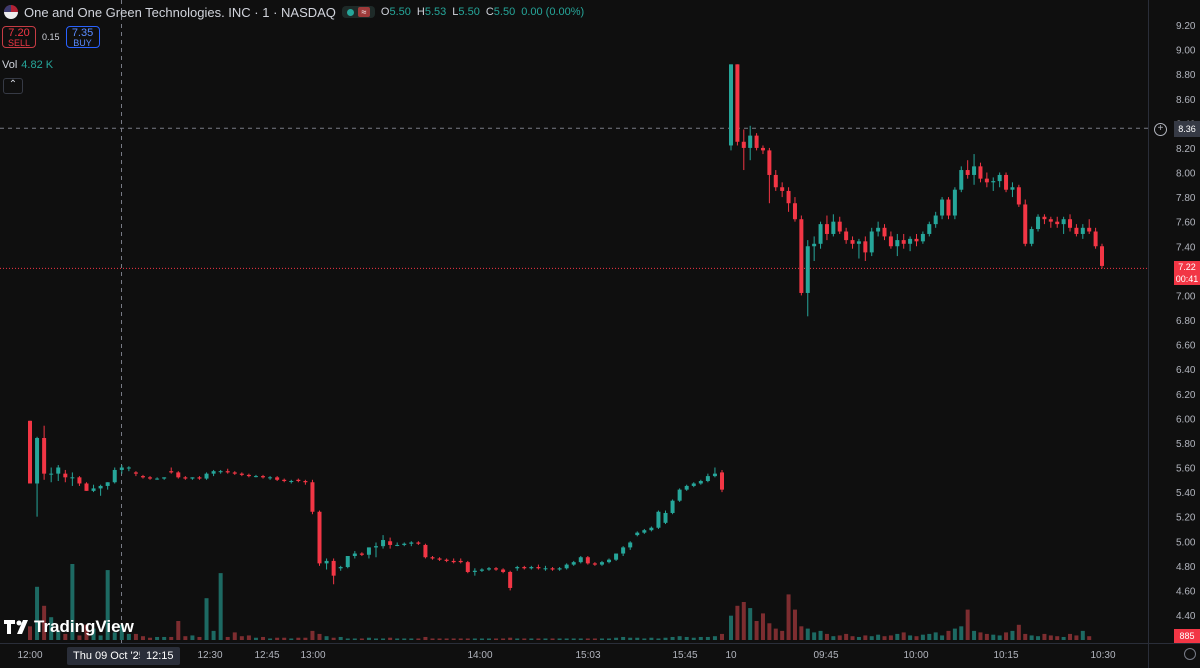 This screenshot has width=1200, height=668. What do you see at coordinates (1186, 346) in the screenshot?
I see `y-tick-label: 6.60` at bounding box center [1186, 346].